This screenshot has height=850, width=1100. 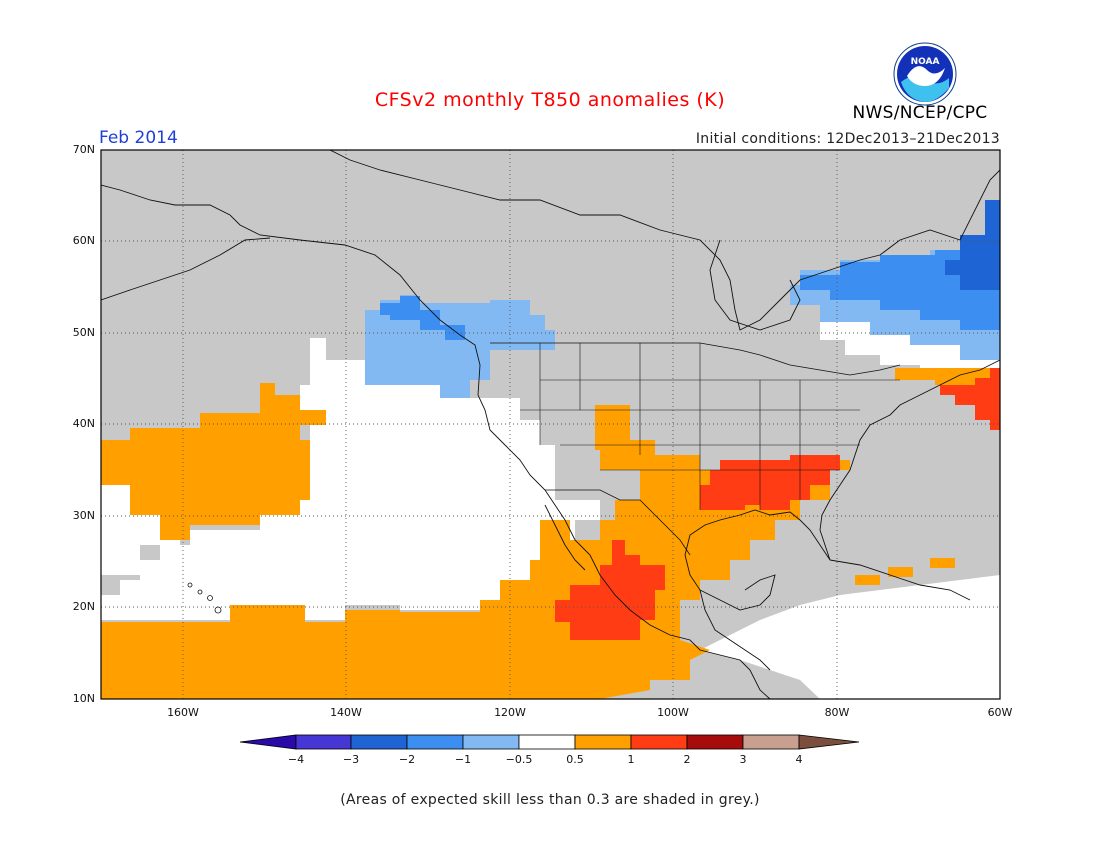 What do you see at coordinates (618, 522) in the screenshot?
I see `us-mexico-border` at bounding box center [618, 522].